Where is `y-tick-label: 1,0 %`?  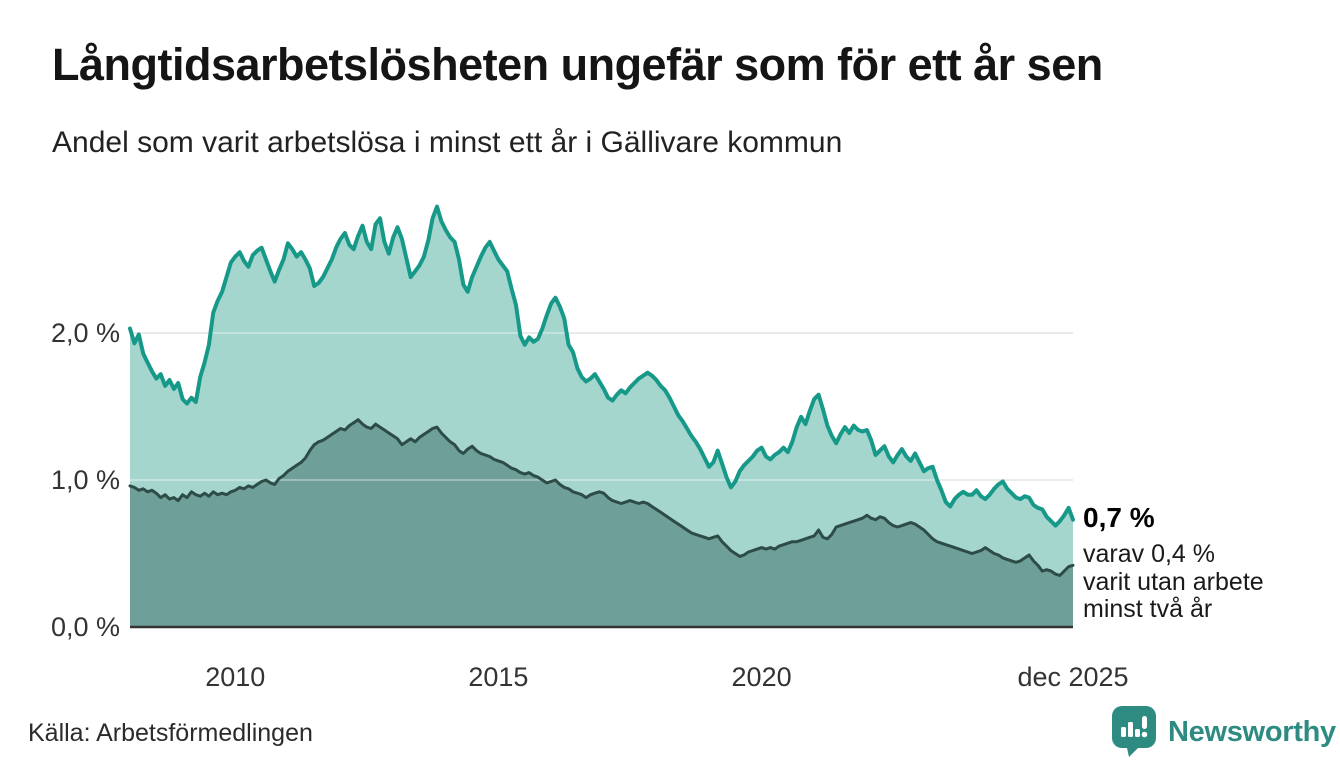
y-tick-label: 1,0 % is located at coordinates (85, 480).